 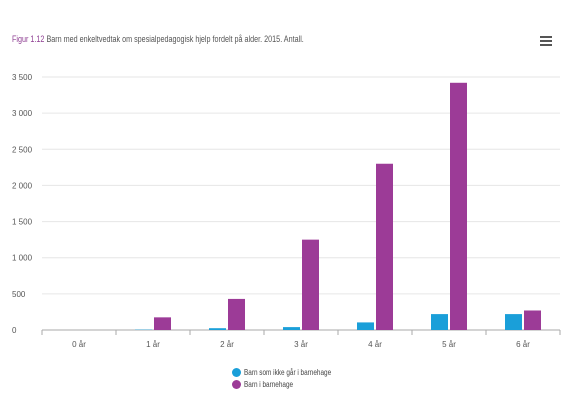 I want to click on bar-series-1-6-år, so click(x=513, y=322).